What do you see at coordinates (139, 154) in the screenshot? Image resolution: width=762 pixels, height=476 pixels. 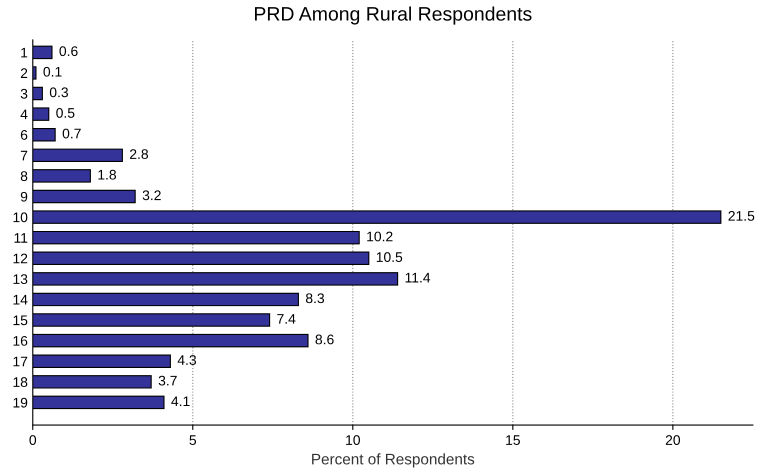 I see `data-label: 2.8` at bounding box center [139, 154].